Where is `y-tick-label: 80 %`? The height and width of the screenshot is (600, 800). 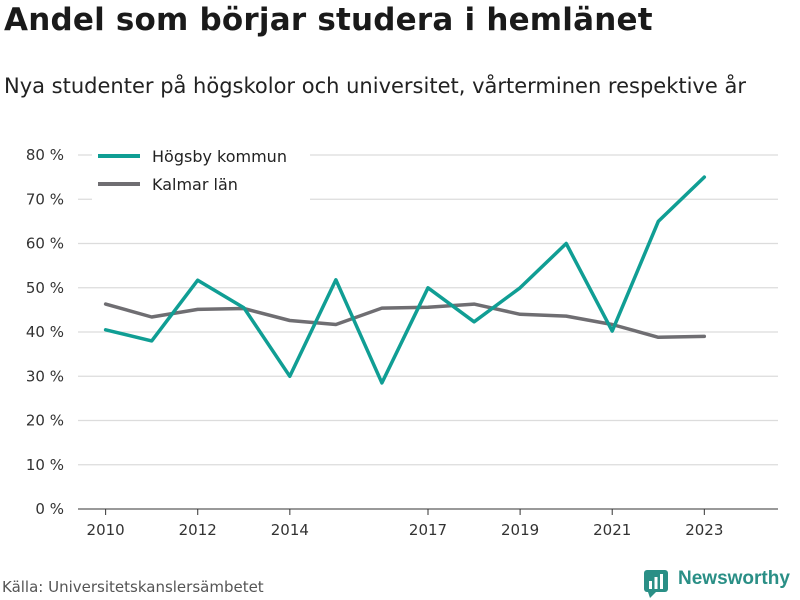
y-tick-label: 80 % is located at coordinates (45, 155).